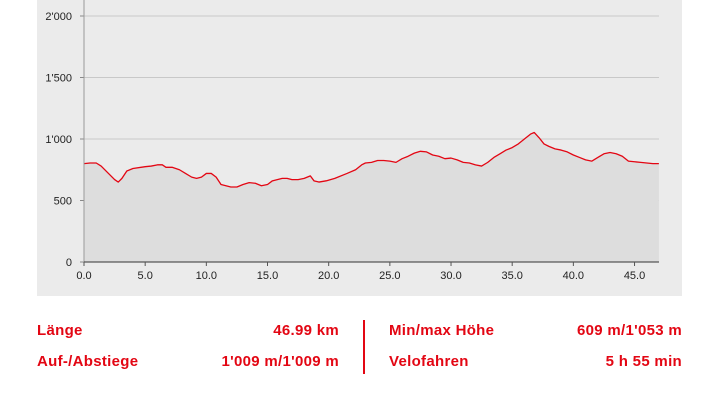  I want to click on x-tick-label: 40.0, so click(573, 276).